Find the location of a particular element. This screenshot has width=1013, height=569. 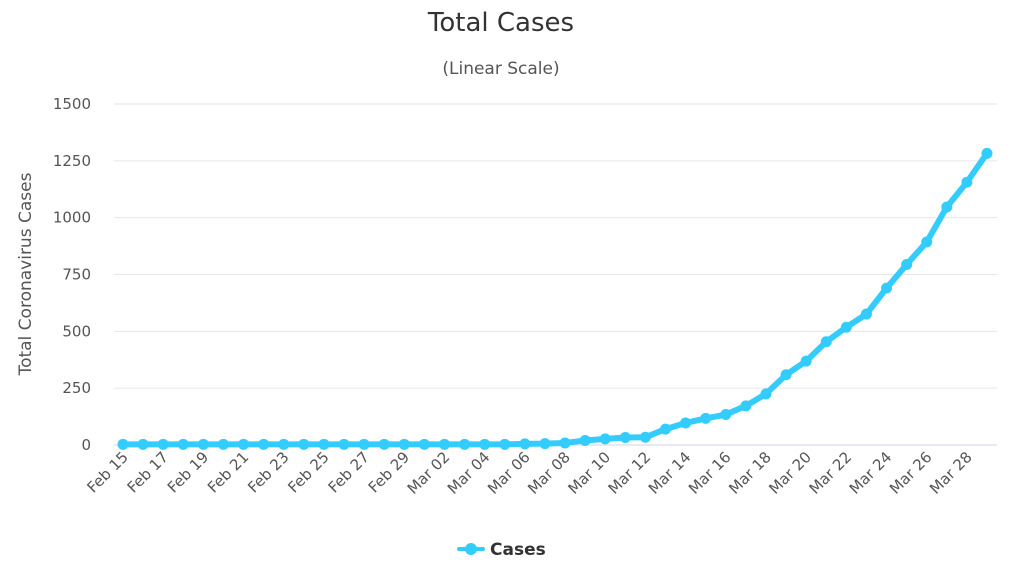

x-tick-label: Mar 24 is located at coordinates (871, 473).